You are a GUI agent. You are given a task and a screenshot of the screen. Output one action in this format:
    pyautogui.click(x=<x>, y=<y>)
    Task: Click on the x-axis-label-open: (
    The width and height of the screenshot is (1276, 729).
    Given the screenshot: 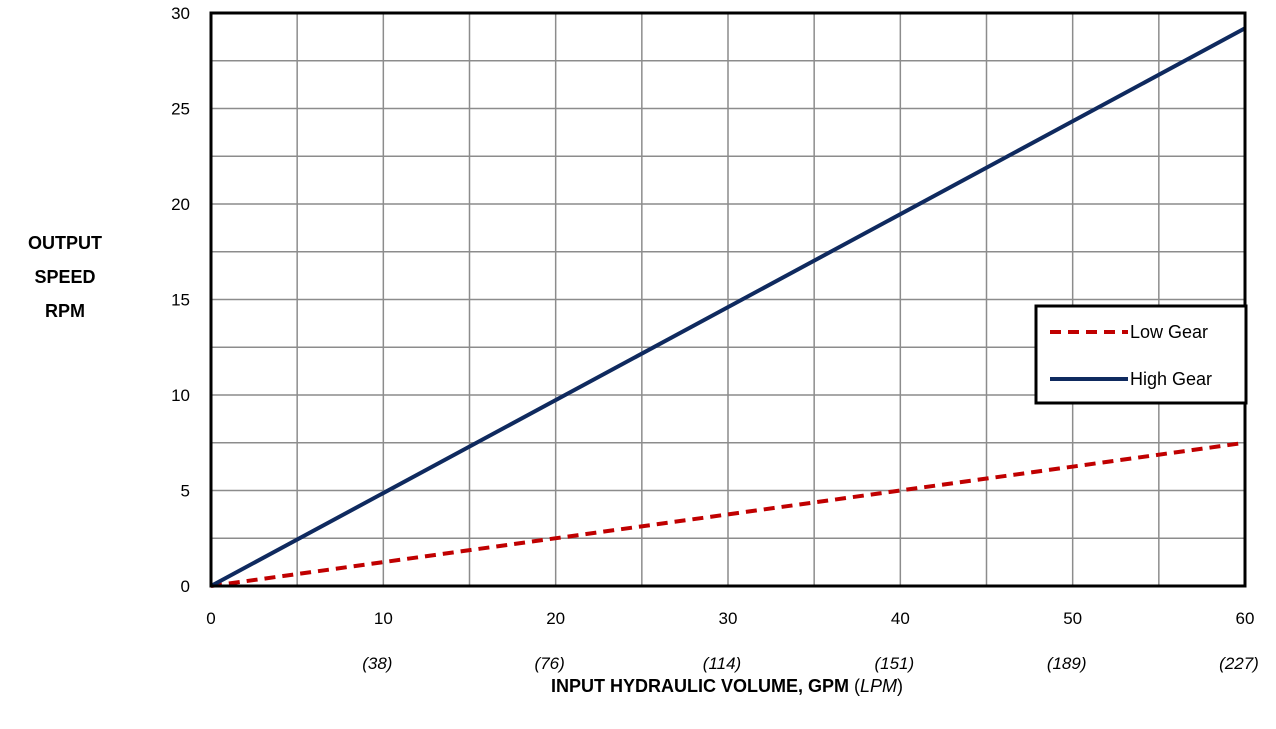 What is the action you would take?
    pyautogui.click(x=854, y=686)
    